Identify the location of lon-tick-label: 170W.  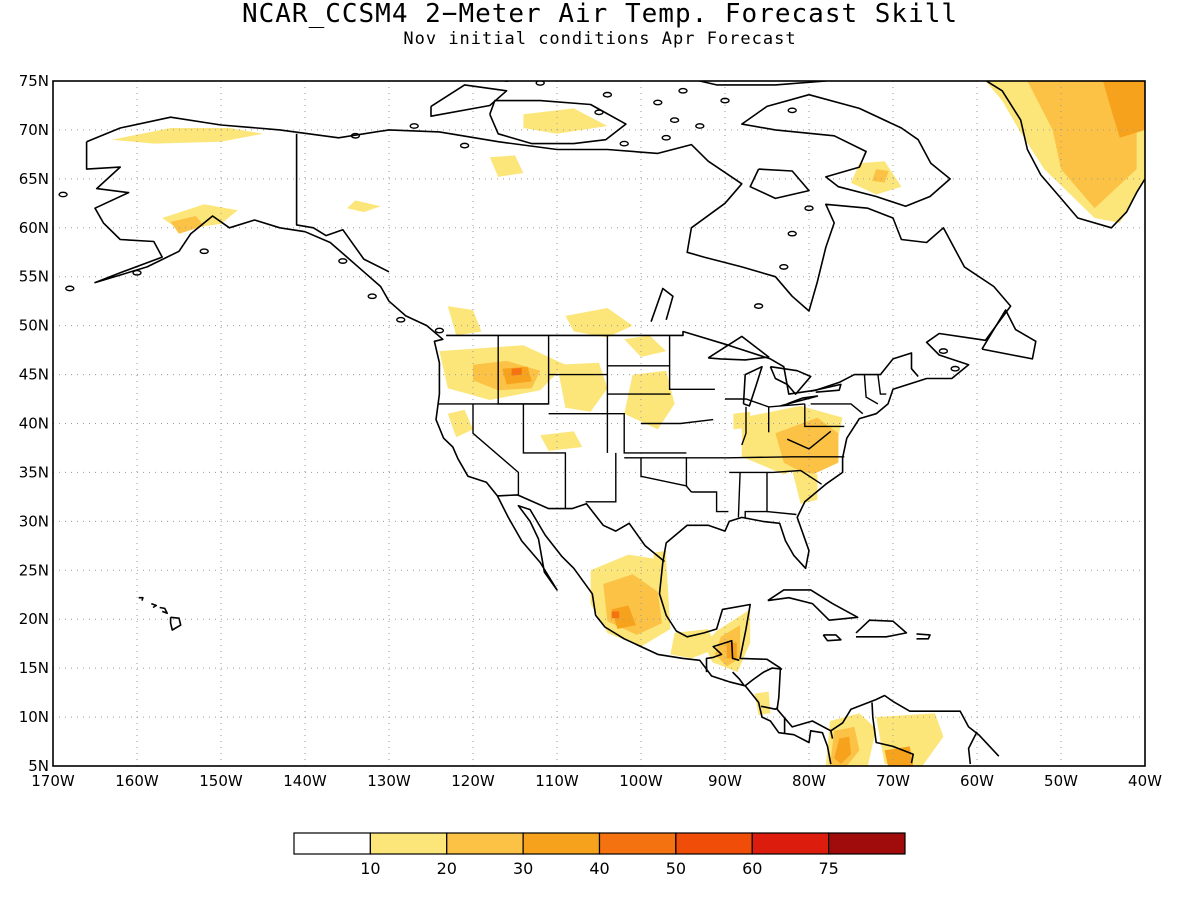
(53, 781).